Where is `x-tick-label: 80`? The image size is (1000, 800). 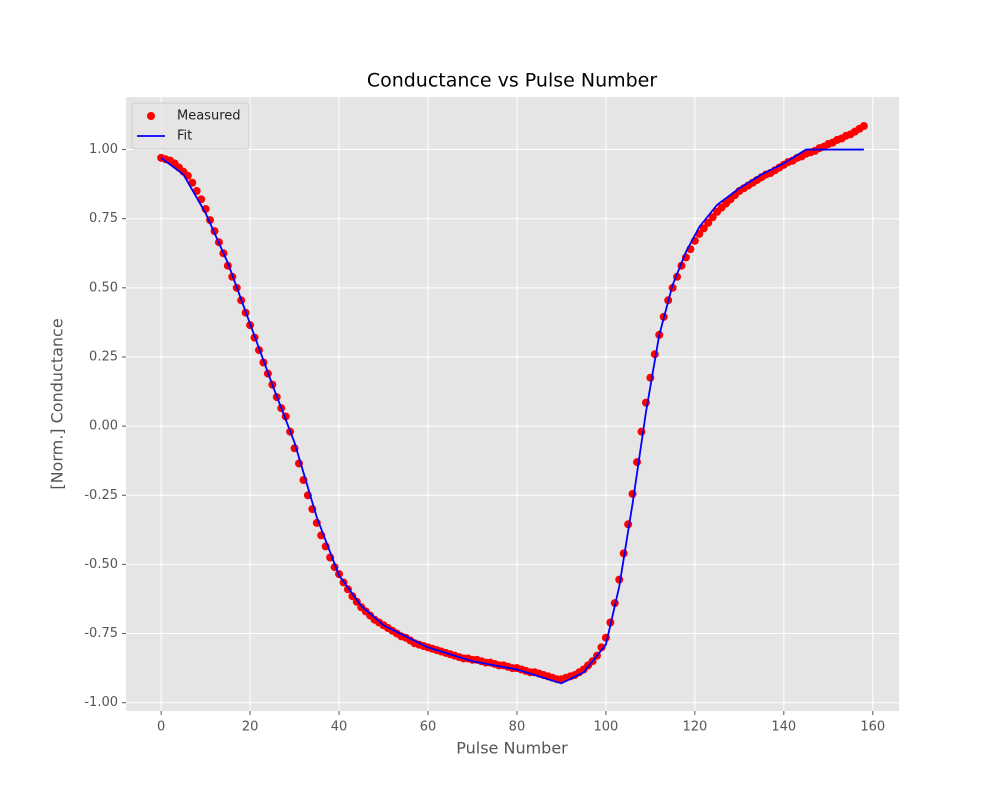
x-tick-label: 80 is located at coordinates (517, 727).